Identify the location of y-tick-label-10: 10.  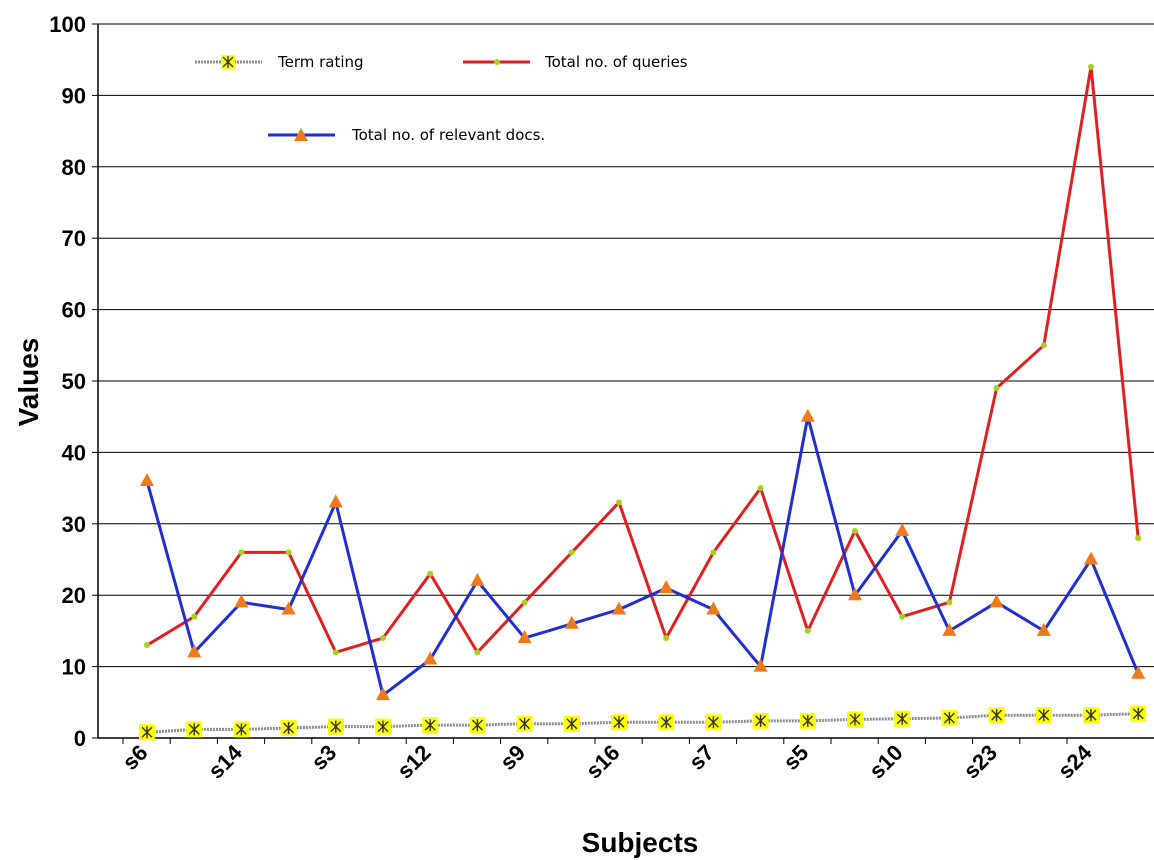
(74, 667).